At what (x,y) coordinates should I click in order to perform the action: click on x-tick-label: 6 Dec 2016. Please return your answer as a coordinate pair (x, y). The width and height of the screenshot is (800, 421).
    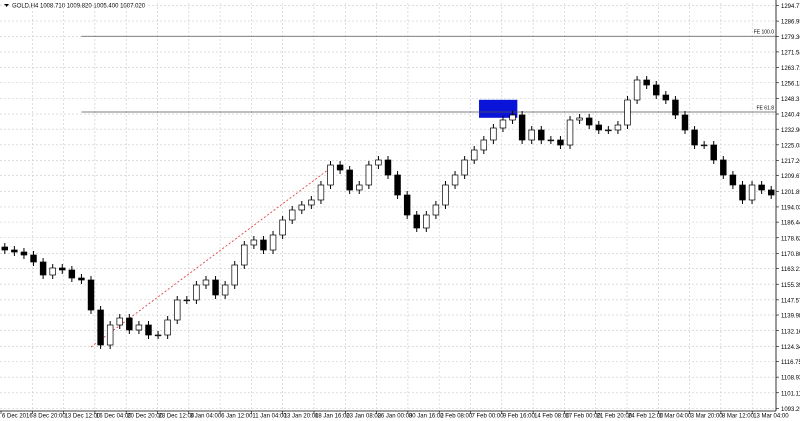
    Looking at the image, I should click on (17, 417).